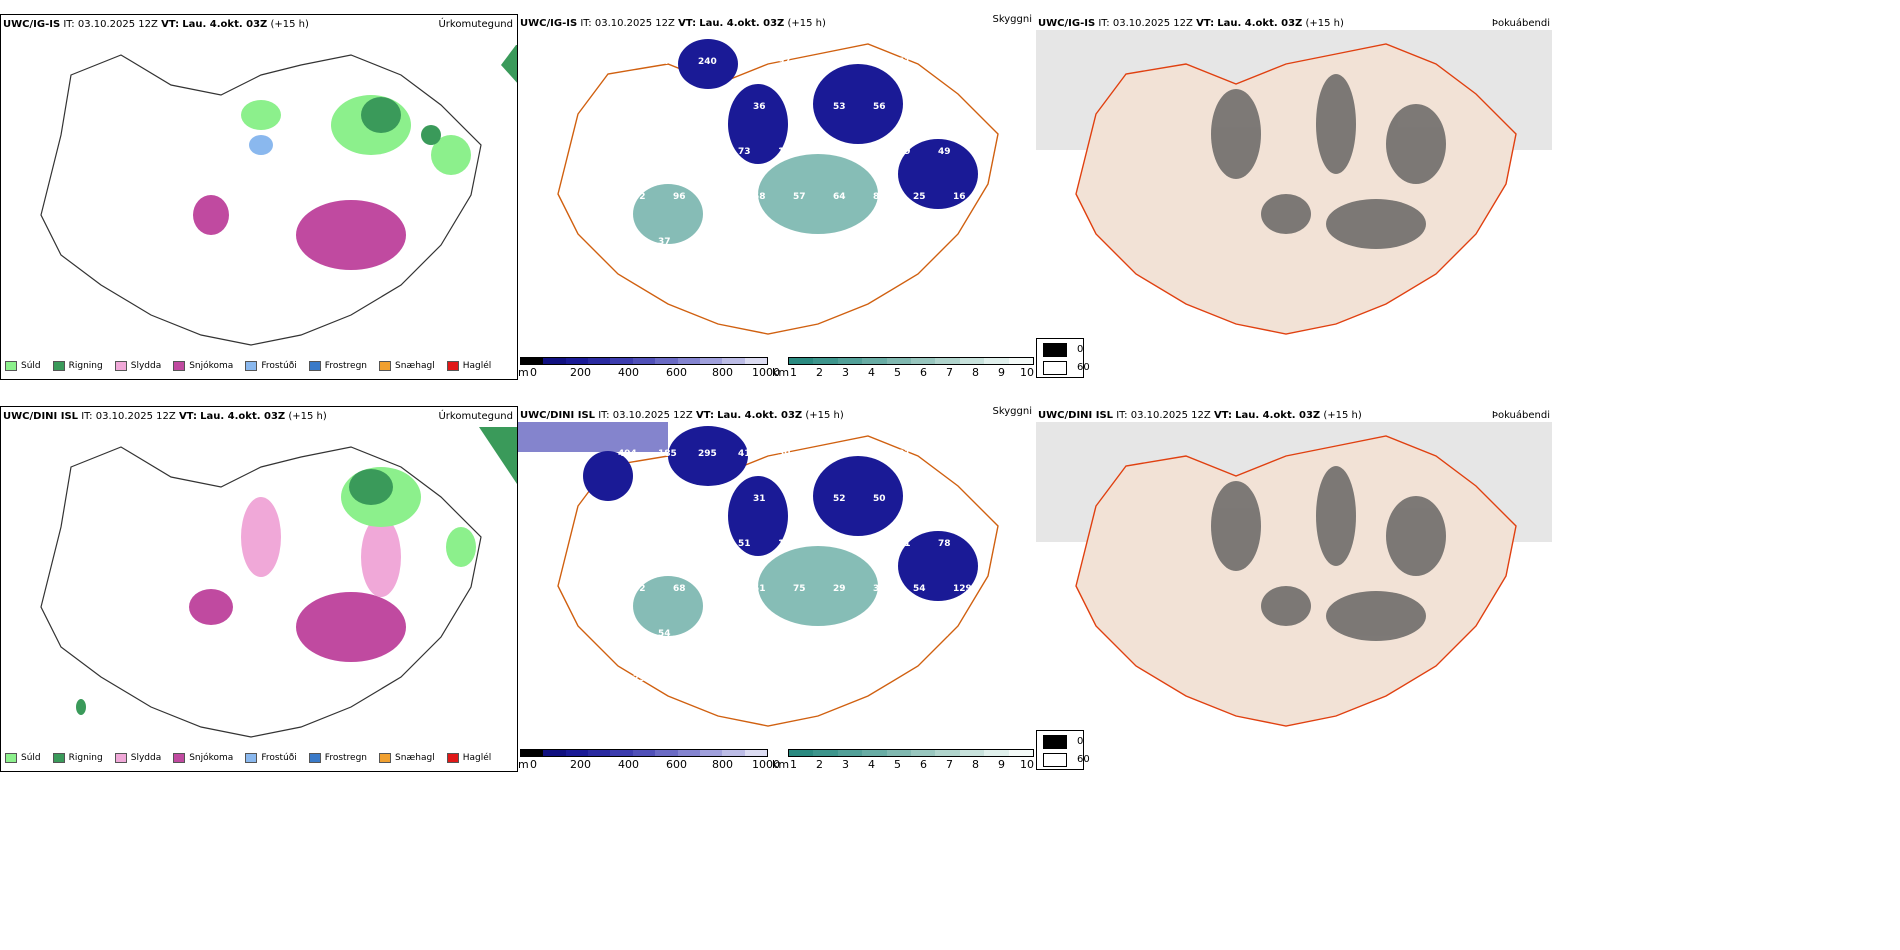 Image resolution: width=1900 pixels, height=950 pixels. Describe the element at coordinates (278, 582) in the screenshot. I see `precip-map-bottom` at that location.